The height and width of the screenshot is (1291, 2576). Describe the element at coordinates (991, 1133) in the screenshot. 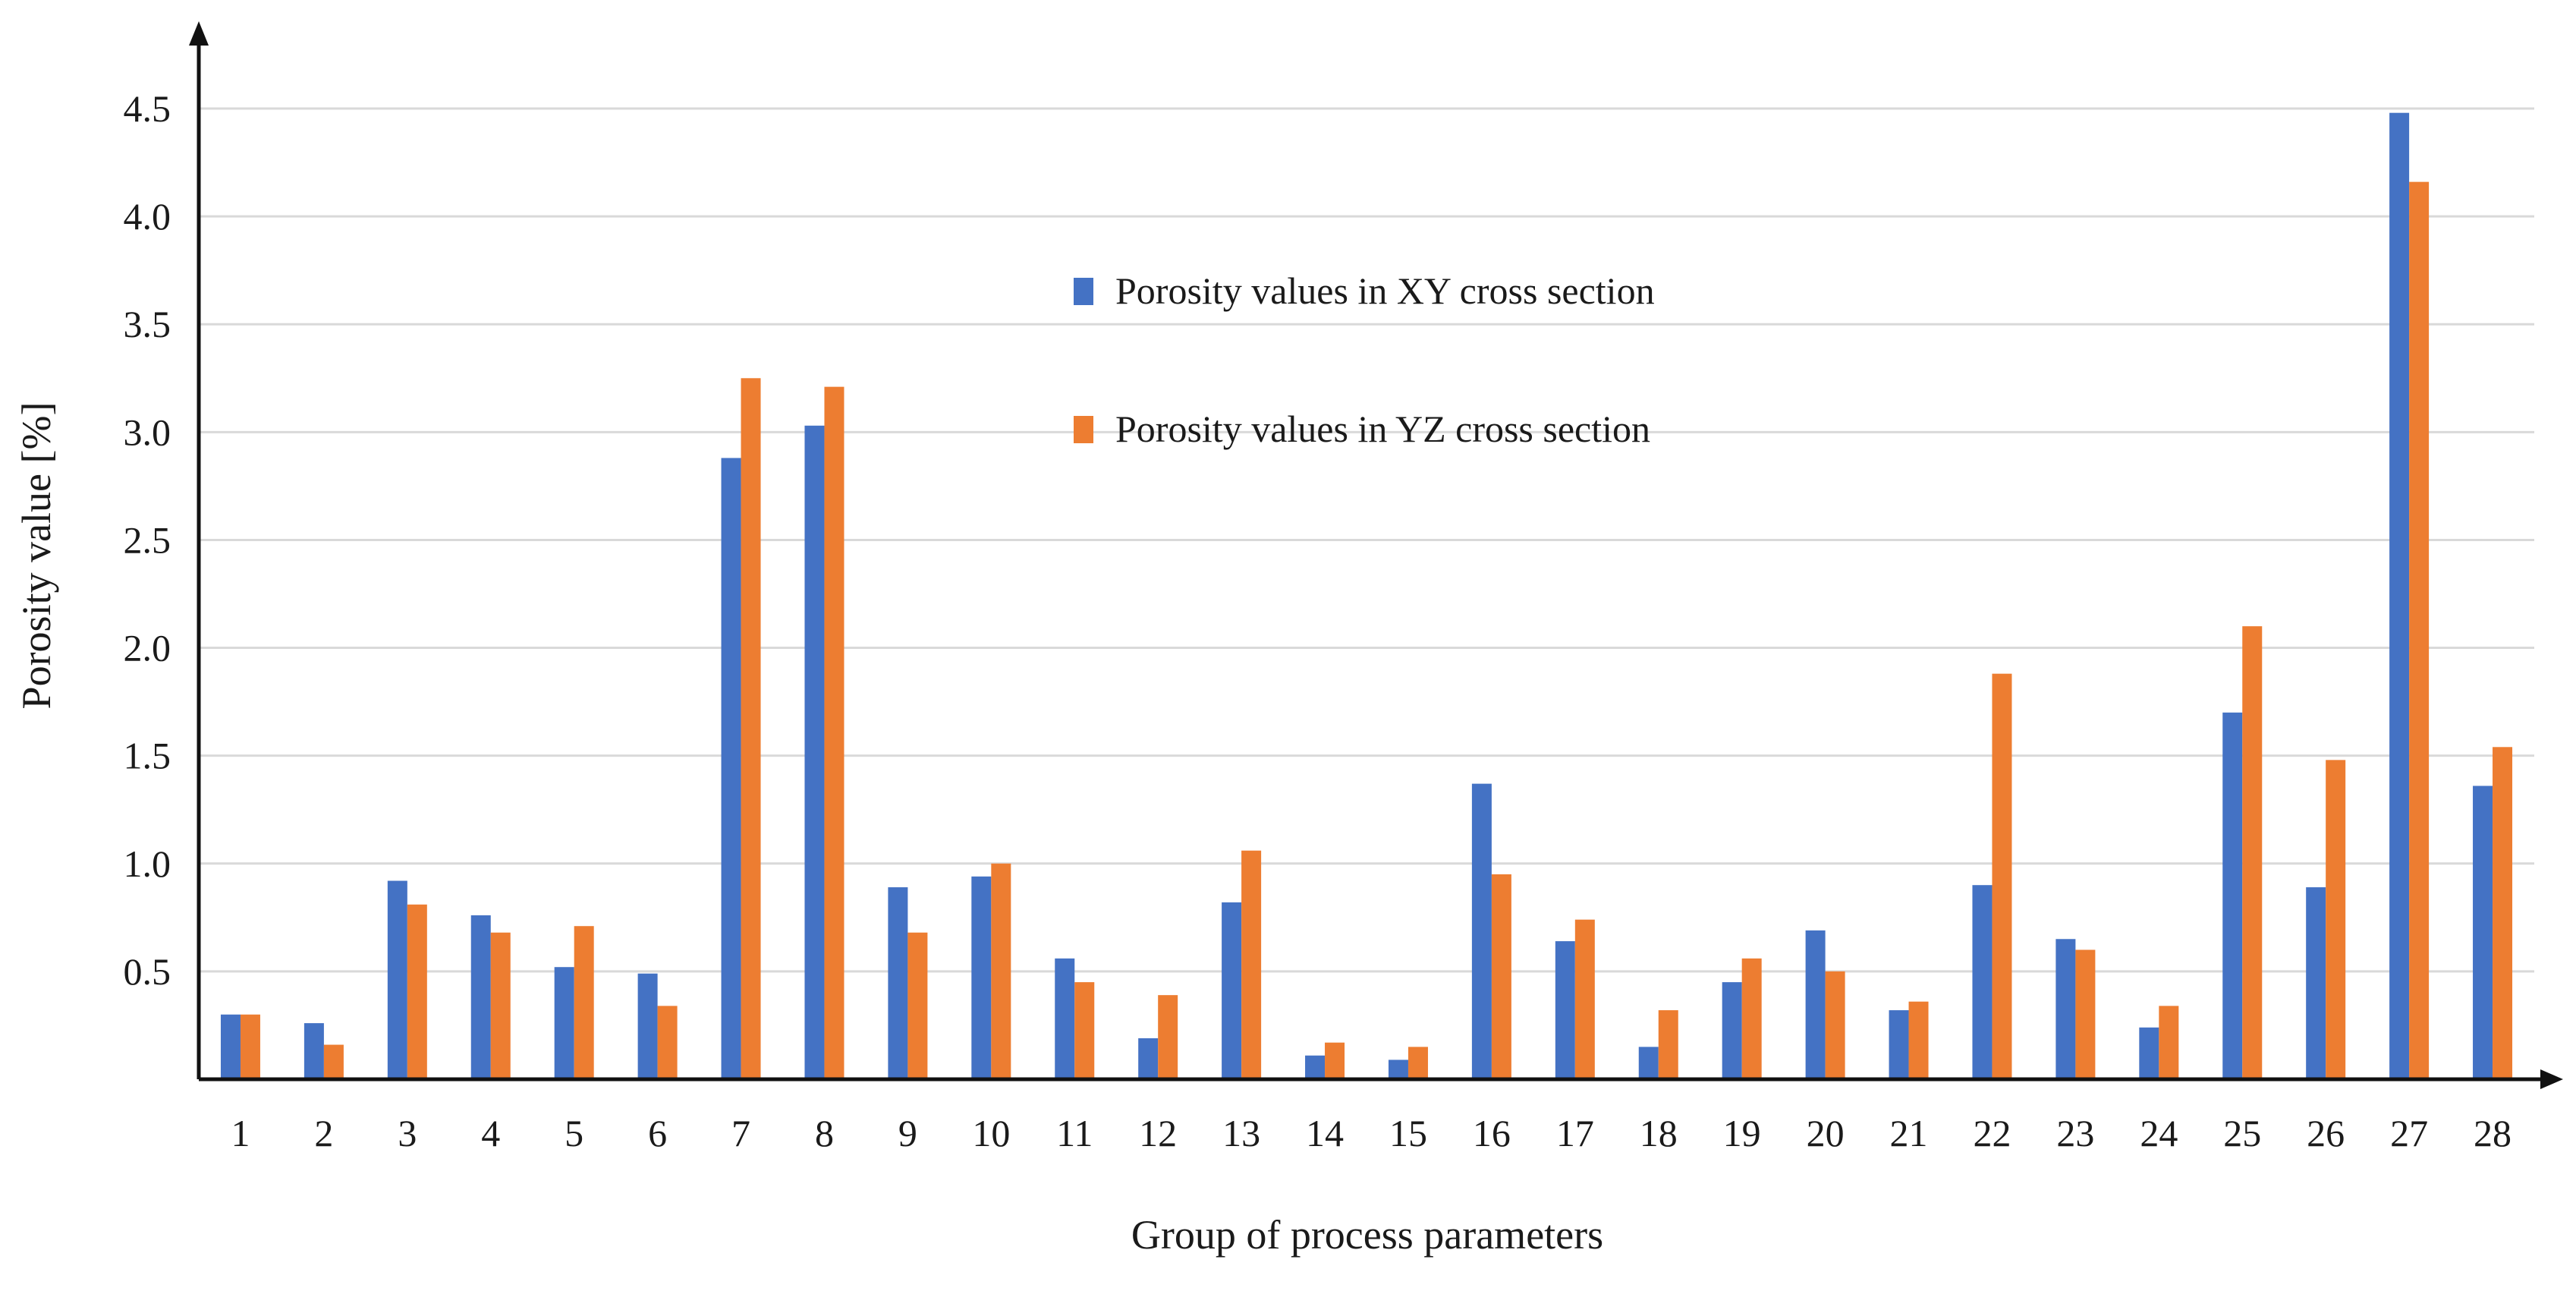

I see `x-tick-label: 10` at that location.